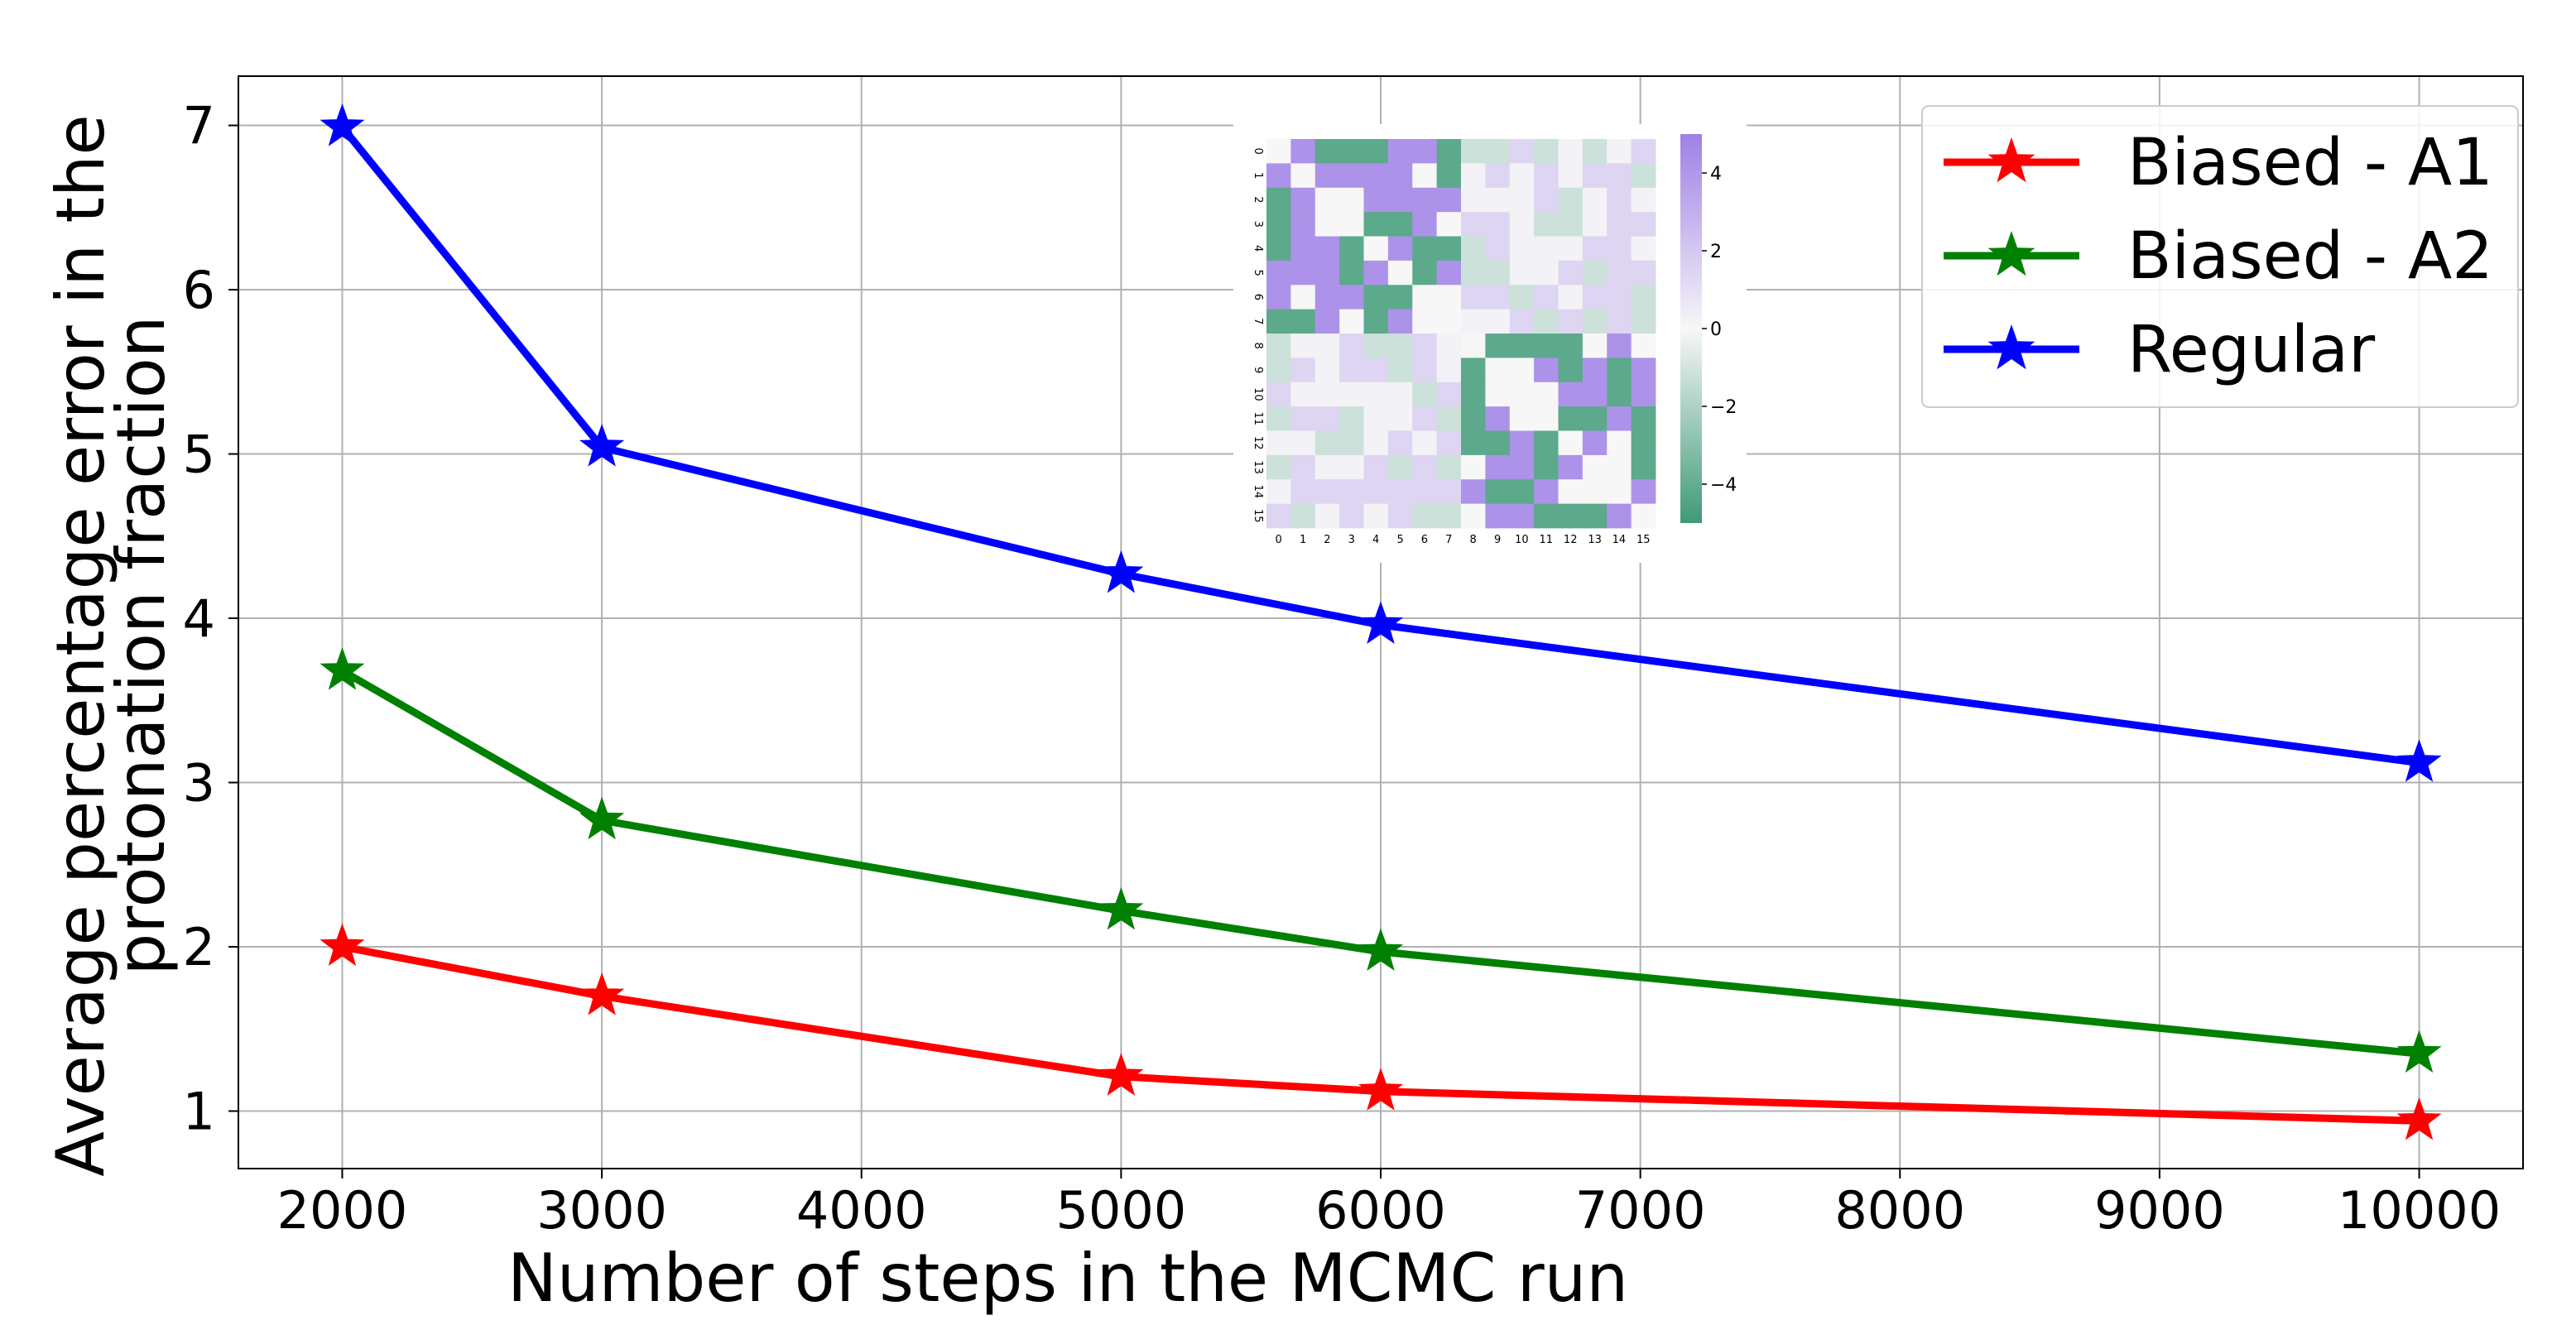 The height and width of the screenshot is (1325, 2576). What do you see at coordinates (80, 646) in the screenshot?
I see `y-axis-title-line-1: Average percentage error in the` at bounding box center [80, 646].